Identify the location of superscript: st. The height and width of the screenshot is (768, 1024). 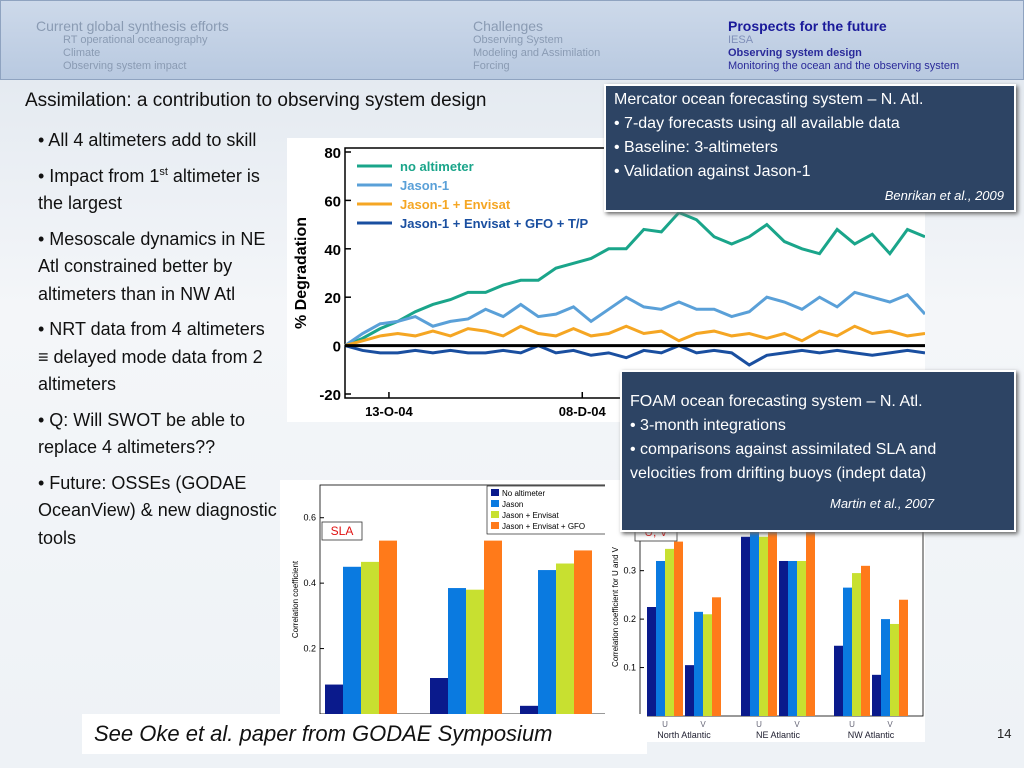
(163, 171).